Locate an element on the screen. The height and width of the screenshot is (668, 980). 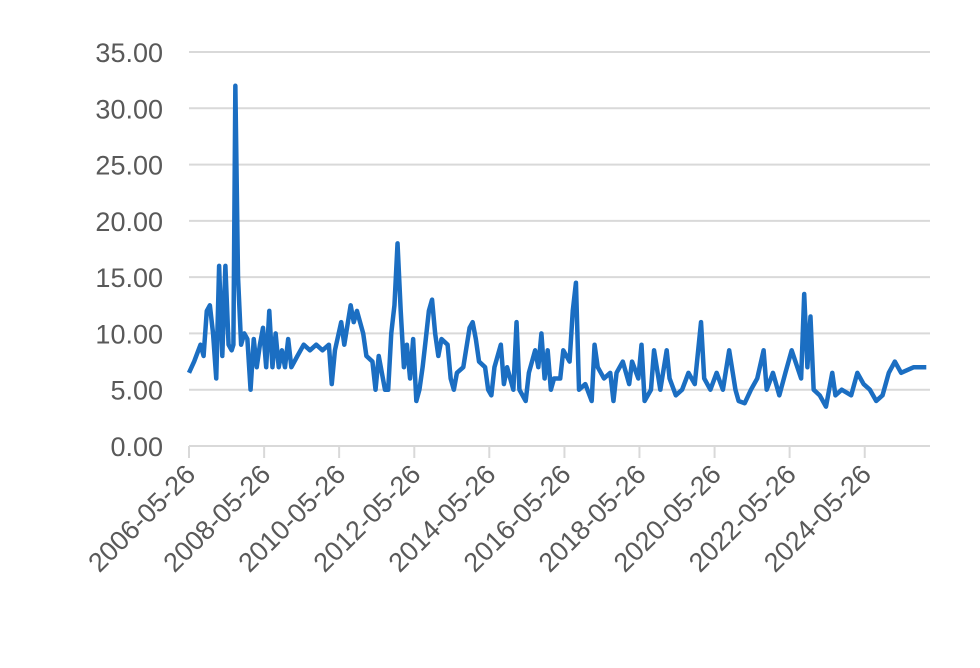
y-tick-label: 5.00 is located at coordinates (136, 391).